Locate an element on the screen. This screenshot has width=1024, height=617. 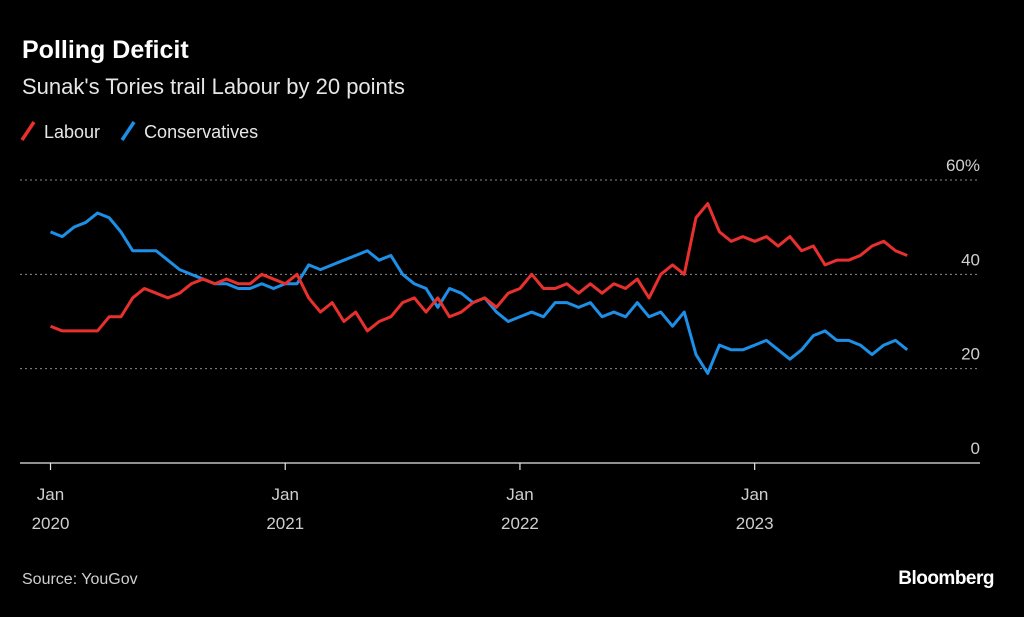
y-tick-label: 60% is located at coordinates (963, 165).